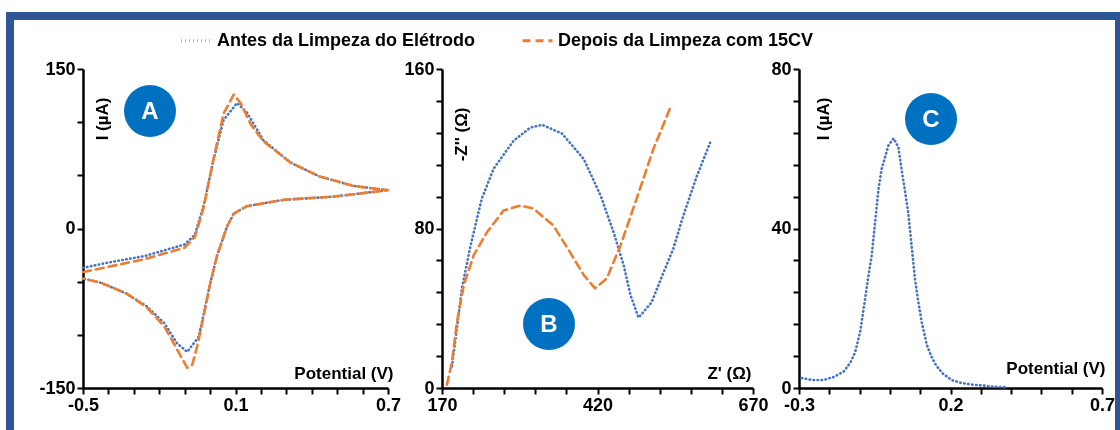 This screenshot has height=430, width=1120. I want to click on legend-label: Depois da Limpeza com 15CV, so click(686, 39).